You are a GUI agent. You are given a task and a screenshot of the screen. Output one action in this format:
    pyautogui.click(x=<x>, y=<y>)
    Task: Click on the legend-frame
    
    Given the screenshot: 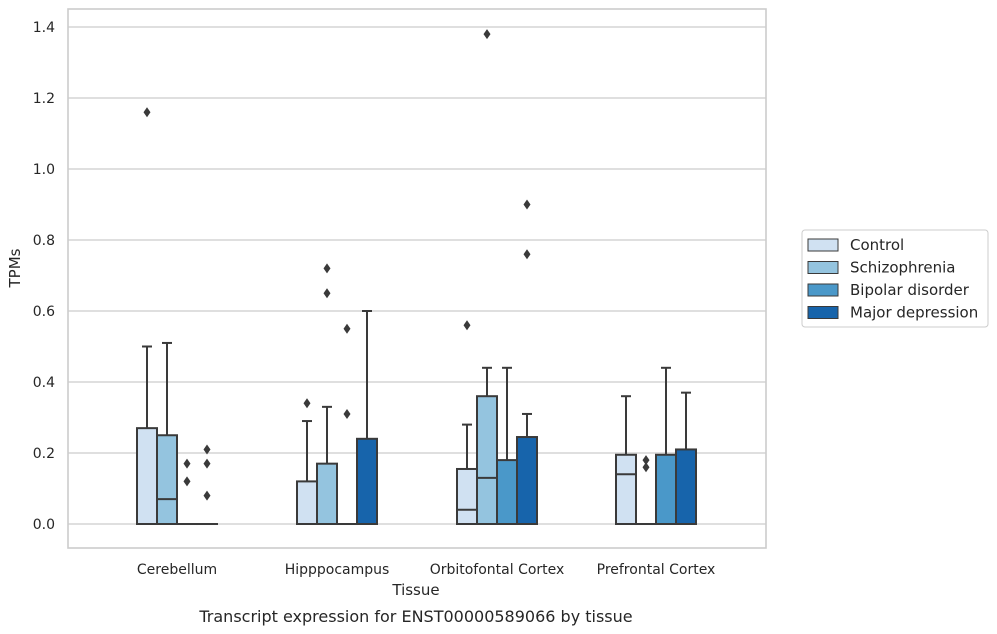 What is the action you would take?
    pyautogui.click(x=895, y=278)
    